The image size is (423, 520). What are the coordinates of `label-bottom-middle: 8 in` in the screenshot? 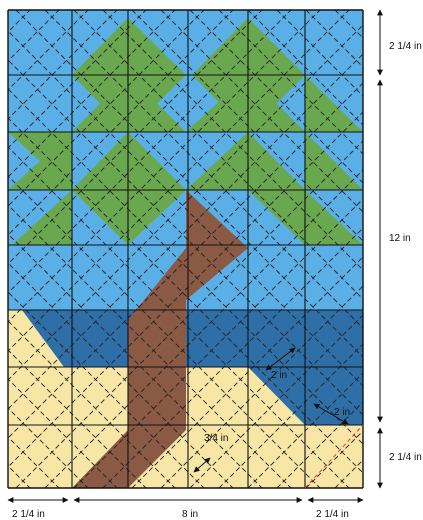 It's located at (190, 514).